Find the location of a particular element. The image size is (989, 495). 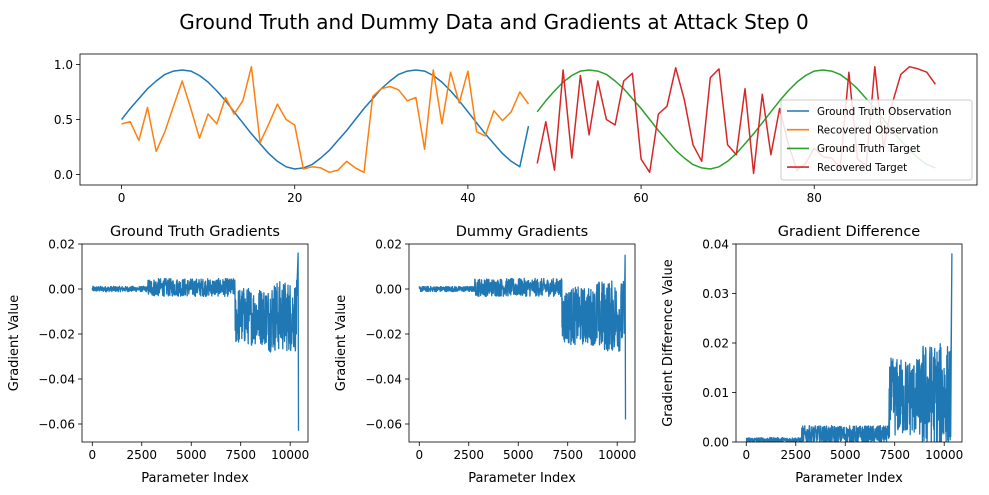

y-tick-label: 0.04 is located at coordinates (715, 245).